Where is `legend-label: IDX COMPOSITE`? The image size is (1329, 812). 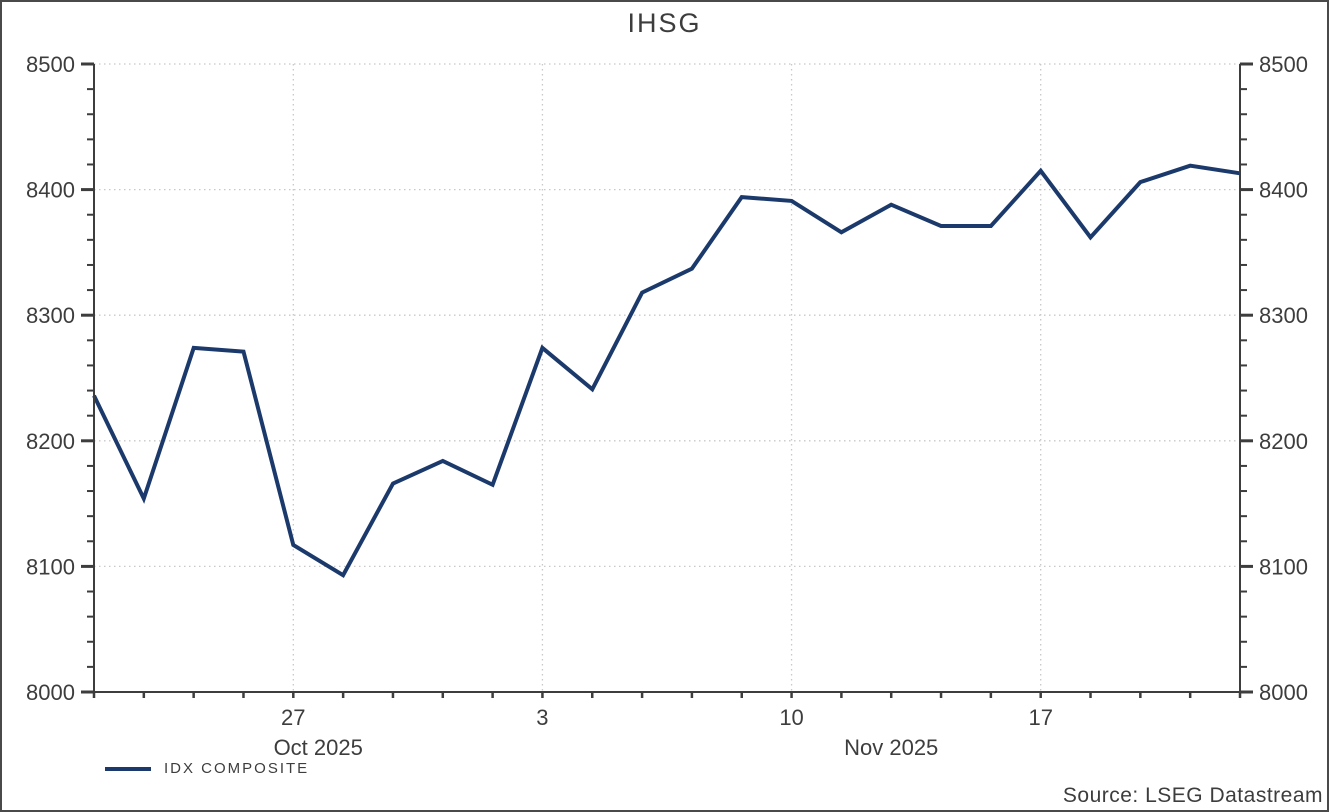
legend-label: IDX COMPOSITE is located at coordinates (237, 768).